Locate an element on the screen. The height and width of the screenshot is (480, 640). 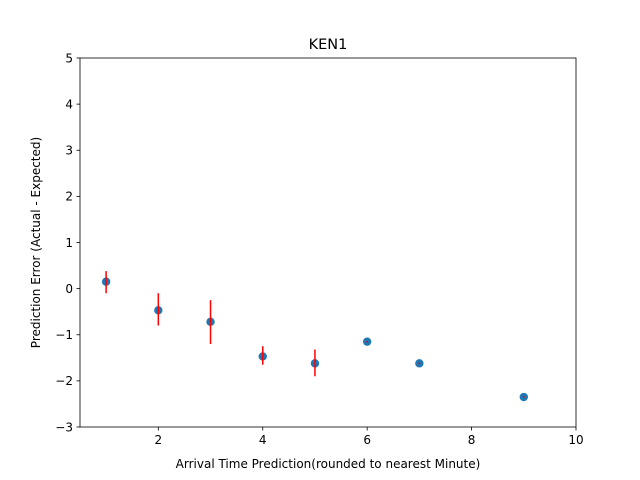
x-tick-label: 2 is located at coordinates (158, 440).